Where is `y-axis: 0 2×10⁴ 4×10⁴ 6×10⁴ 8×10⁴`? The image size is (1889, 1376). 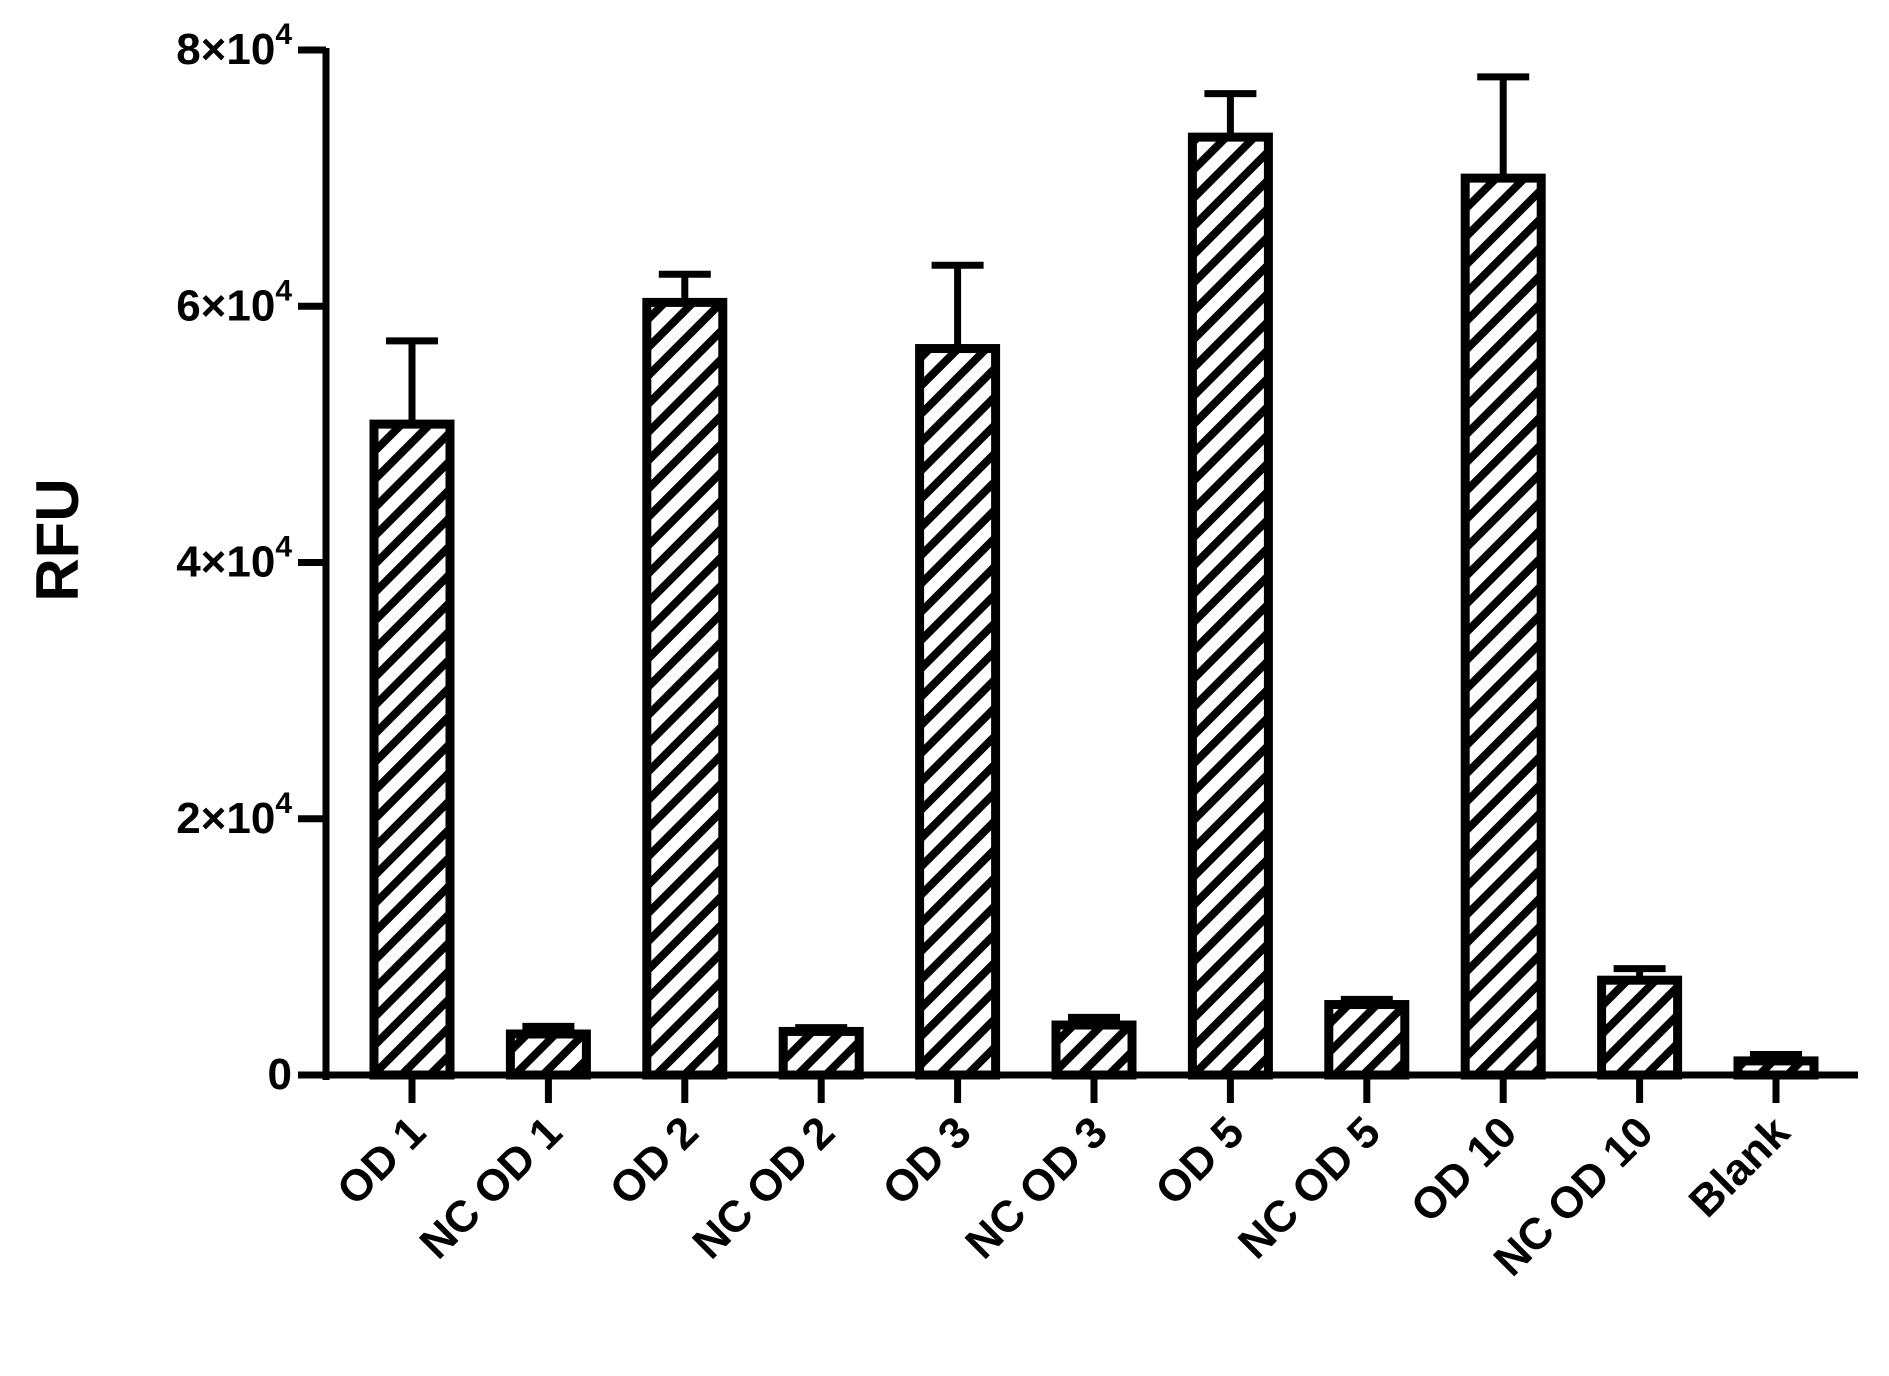
y-axis: 0 2×10⁴ 4×10⁴ 6×10⁴ 8×10⁴ is located at coordinates (253, 558).